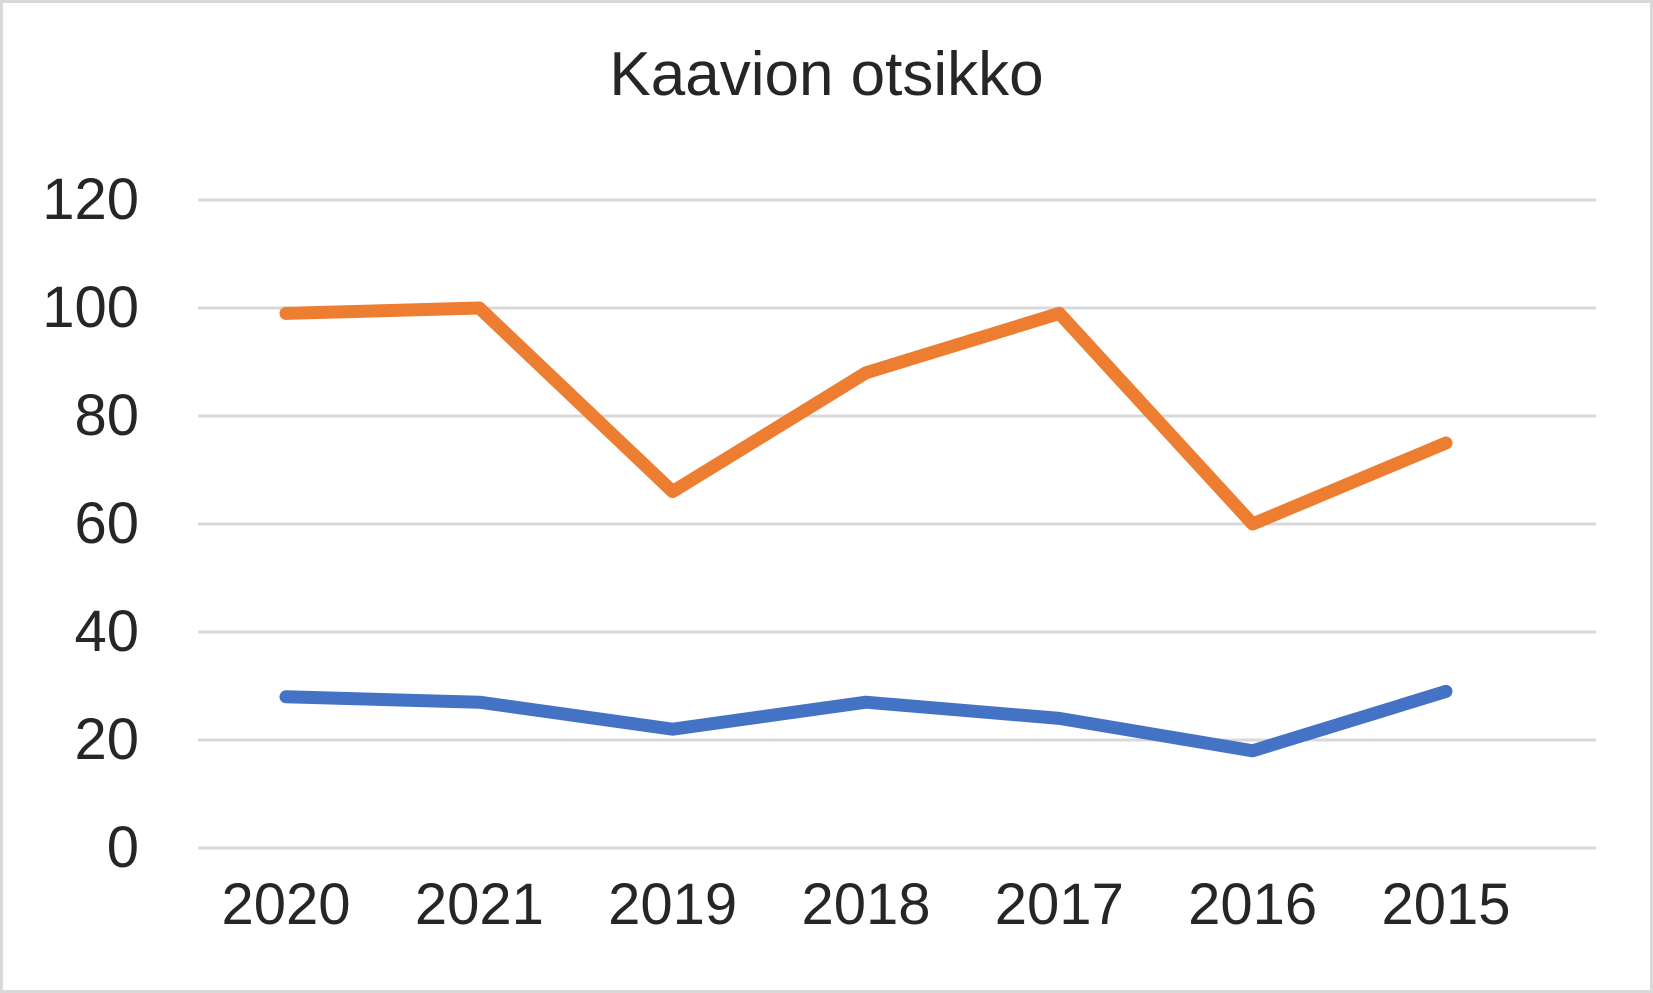 The width and height of the screenshot is (1653, 993). What do you see at coordinates (866, 904) in the screenshot?
I see `x-axis-tick-label: 2018` at bounding box center [866, 904].